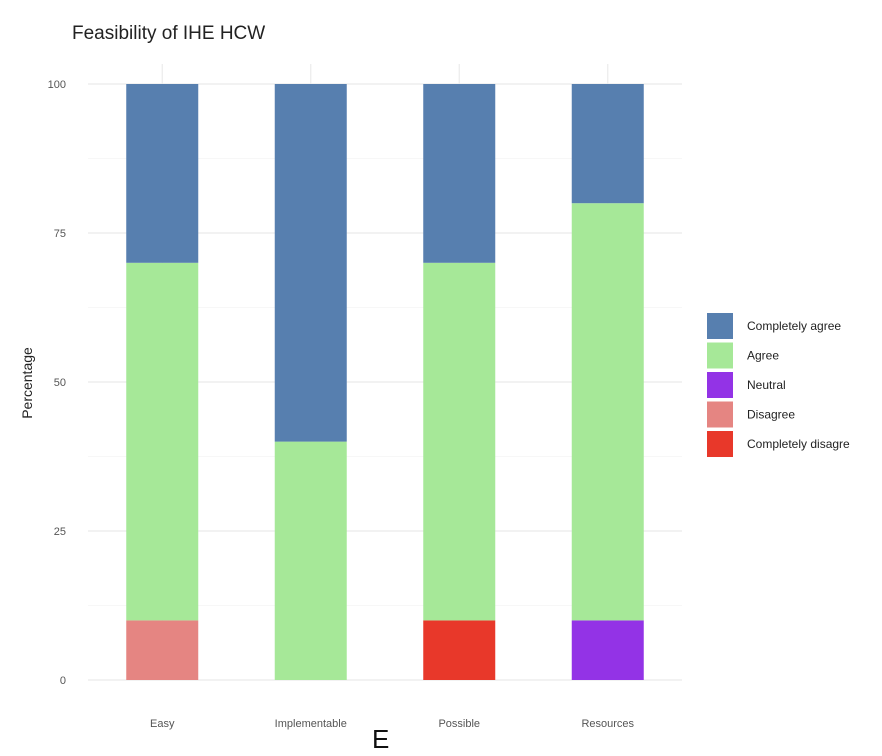 The height and width of the screenshot is (756, 882). I want to click on x-axis-ticks: Easy Implementable Possible Resources, so click(392, 724).